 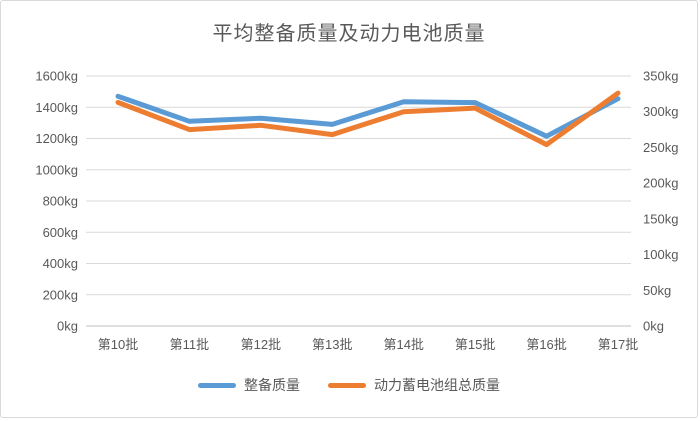 What do you see at coordinates (546, 344) in the screenshot?
I see `x-axis-label: 第16批` at bounding box center [546, 344].